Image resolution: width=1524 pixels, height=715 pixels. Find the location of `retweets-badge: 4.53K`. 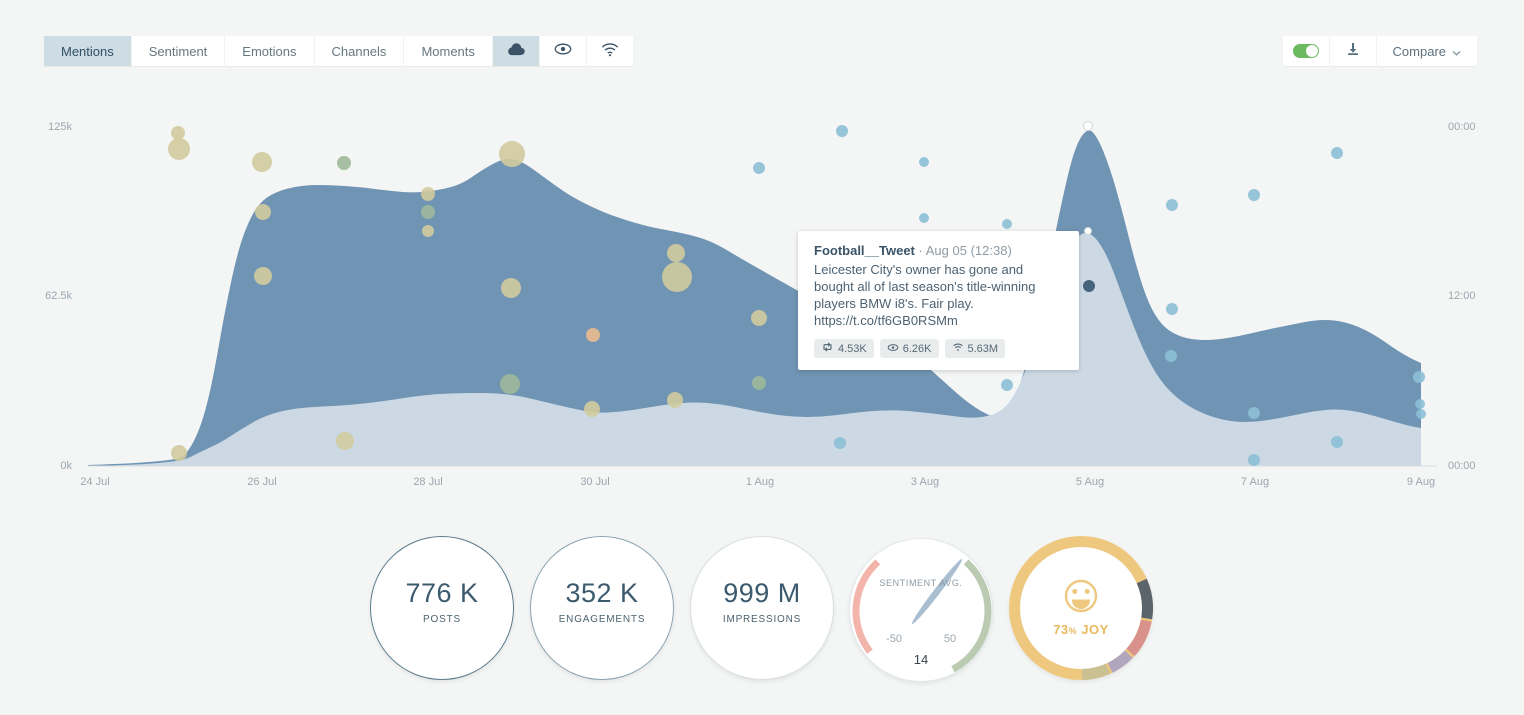

retweets-badge: 4.53K is located at coordinates (844, 348).